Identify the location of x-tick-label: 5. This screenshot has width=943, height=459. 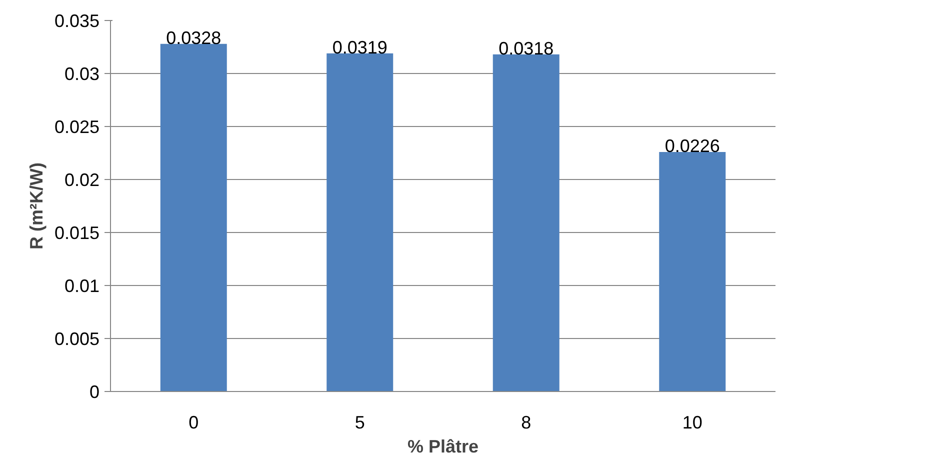
(359, 422).